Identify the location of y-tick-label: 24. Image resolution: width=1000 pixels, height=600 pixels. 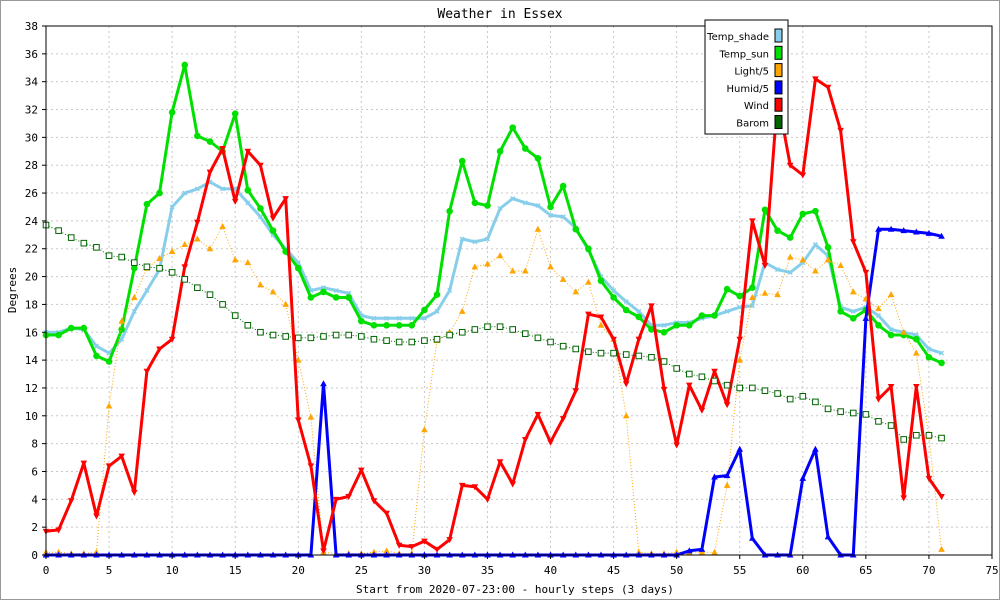
(32, 221).